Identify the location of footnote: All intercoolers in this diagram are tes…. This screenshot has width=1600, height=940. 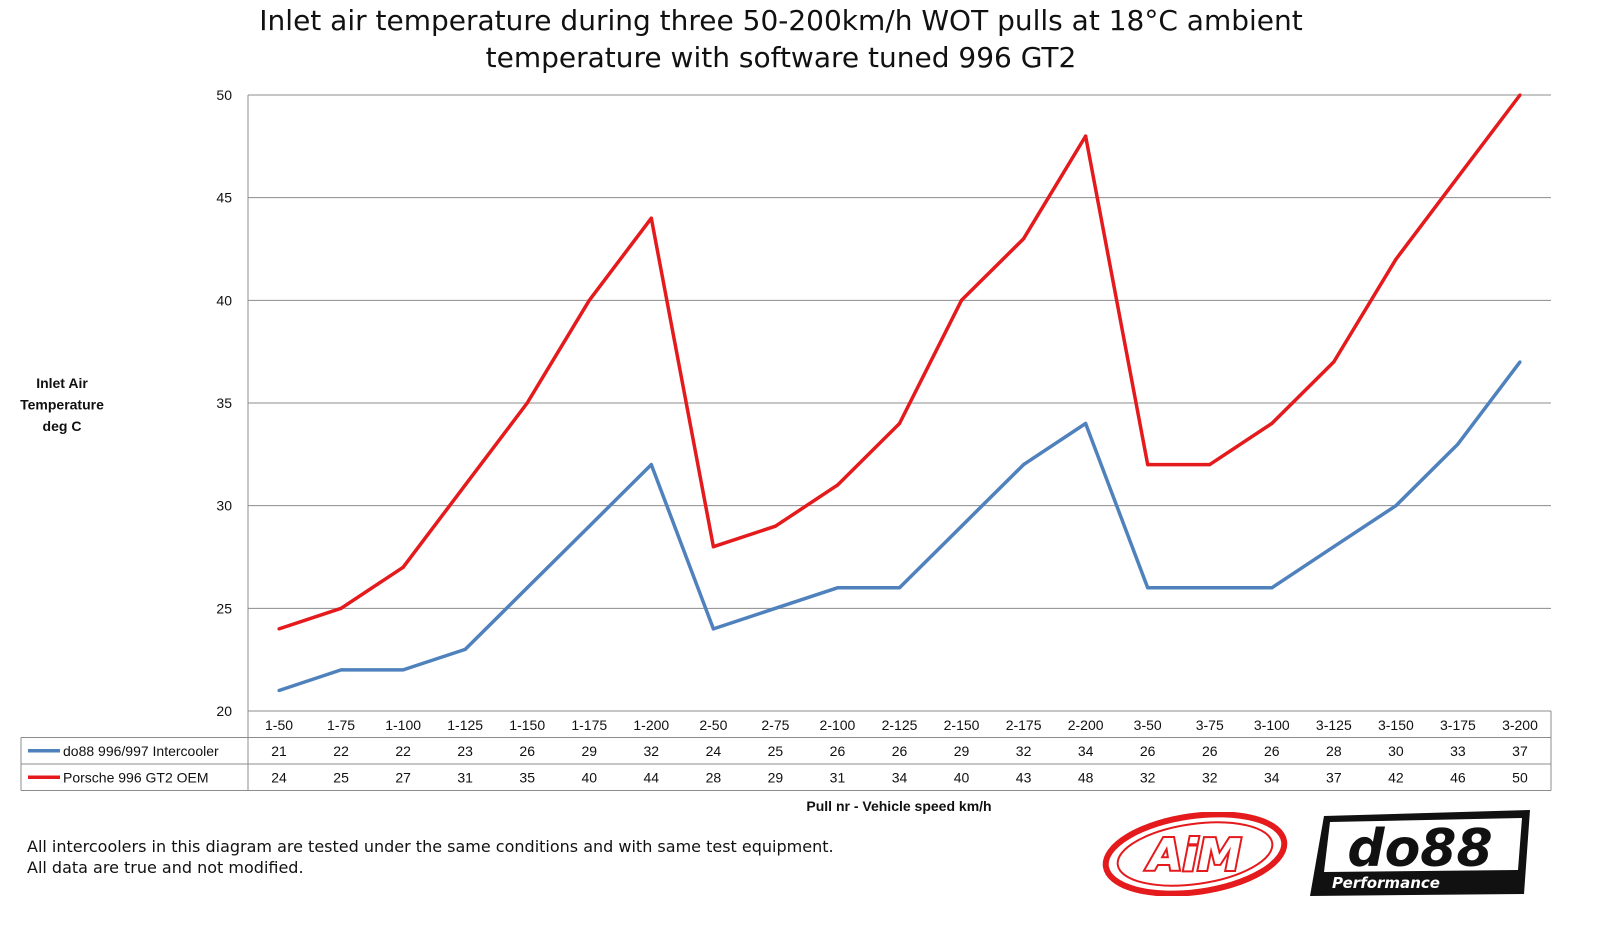
(430, 857).